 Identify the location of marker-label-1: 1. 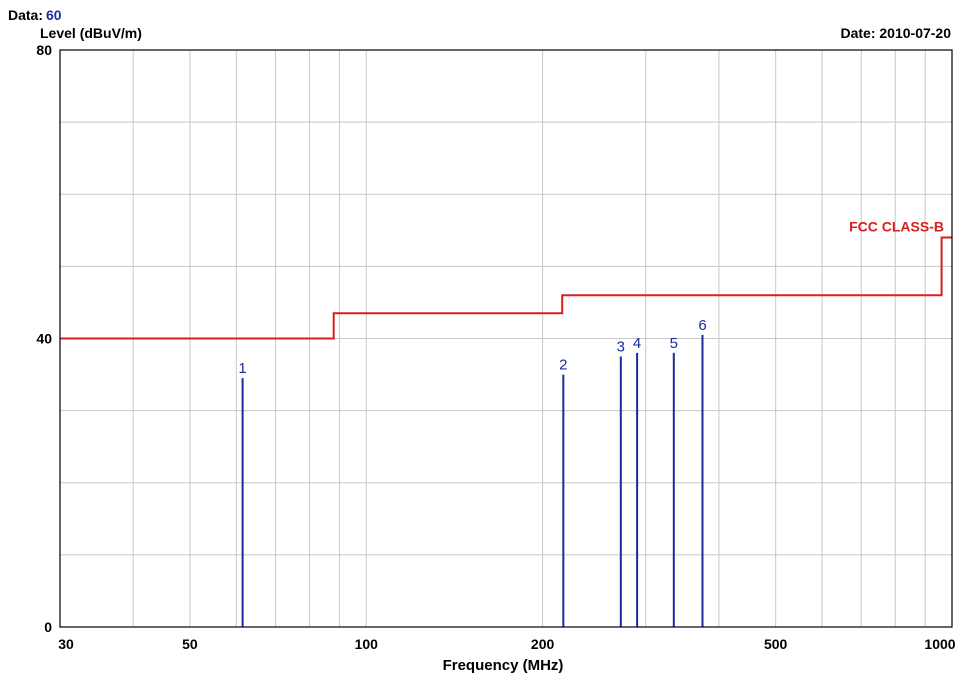
(242, 368).